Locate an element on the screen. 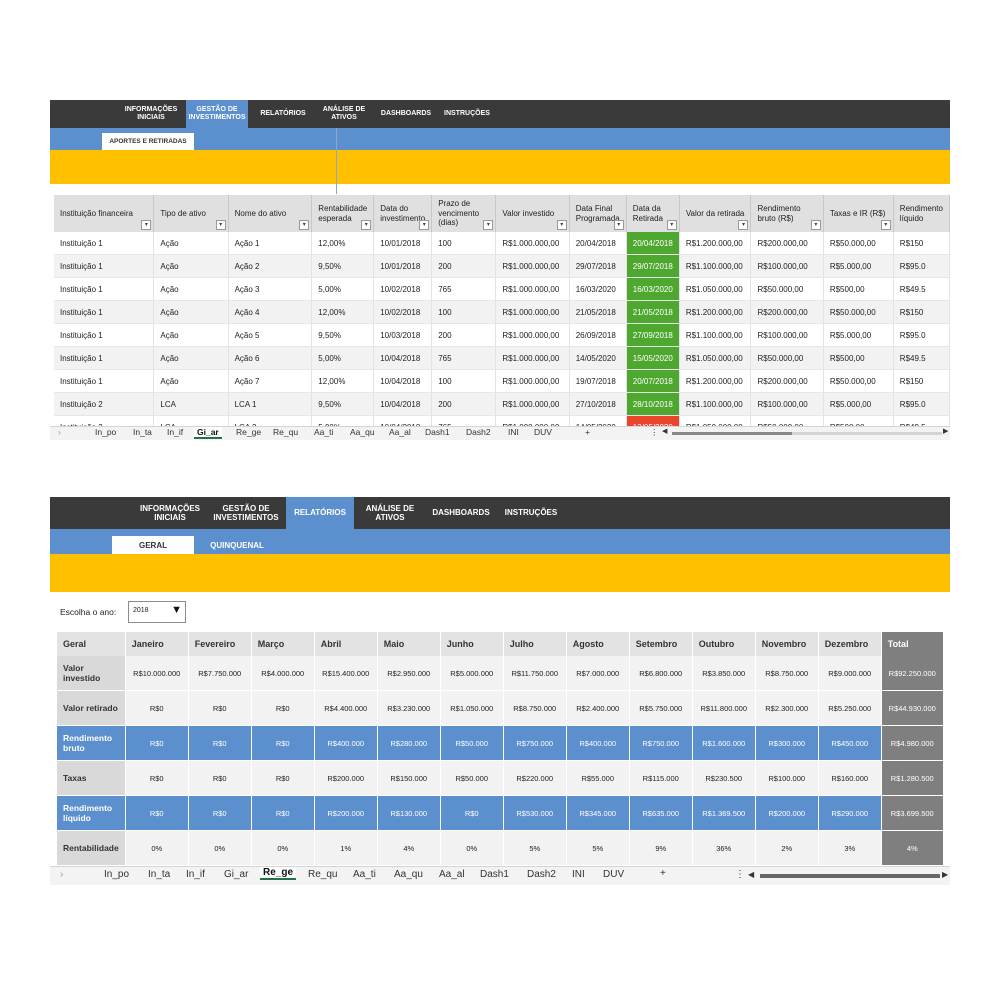 The height and width of the screenshot is (1000, 1000). summary-cell: 4% is located at coordinates (409, 848).